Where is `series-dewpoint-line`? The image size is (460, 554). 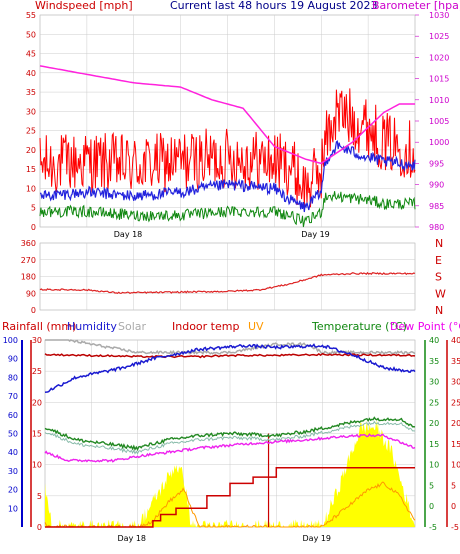
series-dewpoint-line is located at coordinates (230, 448).